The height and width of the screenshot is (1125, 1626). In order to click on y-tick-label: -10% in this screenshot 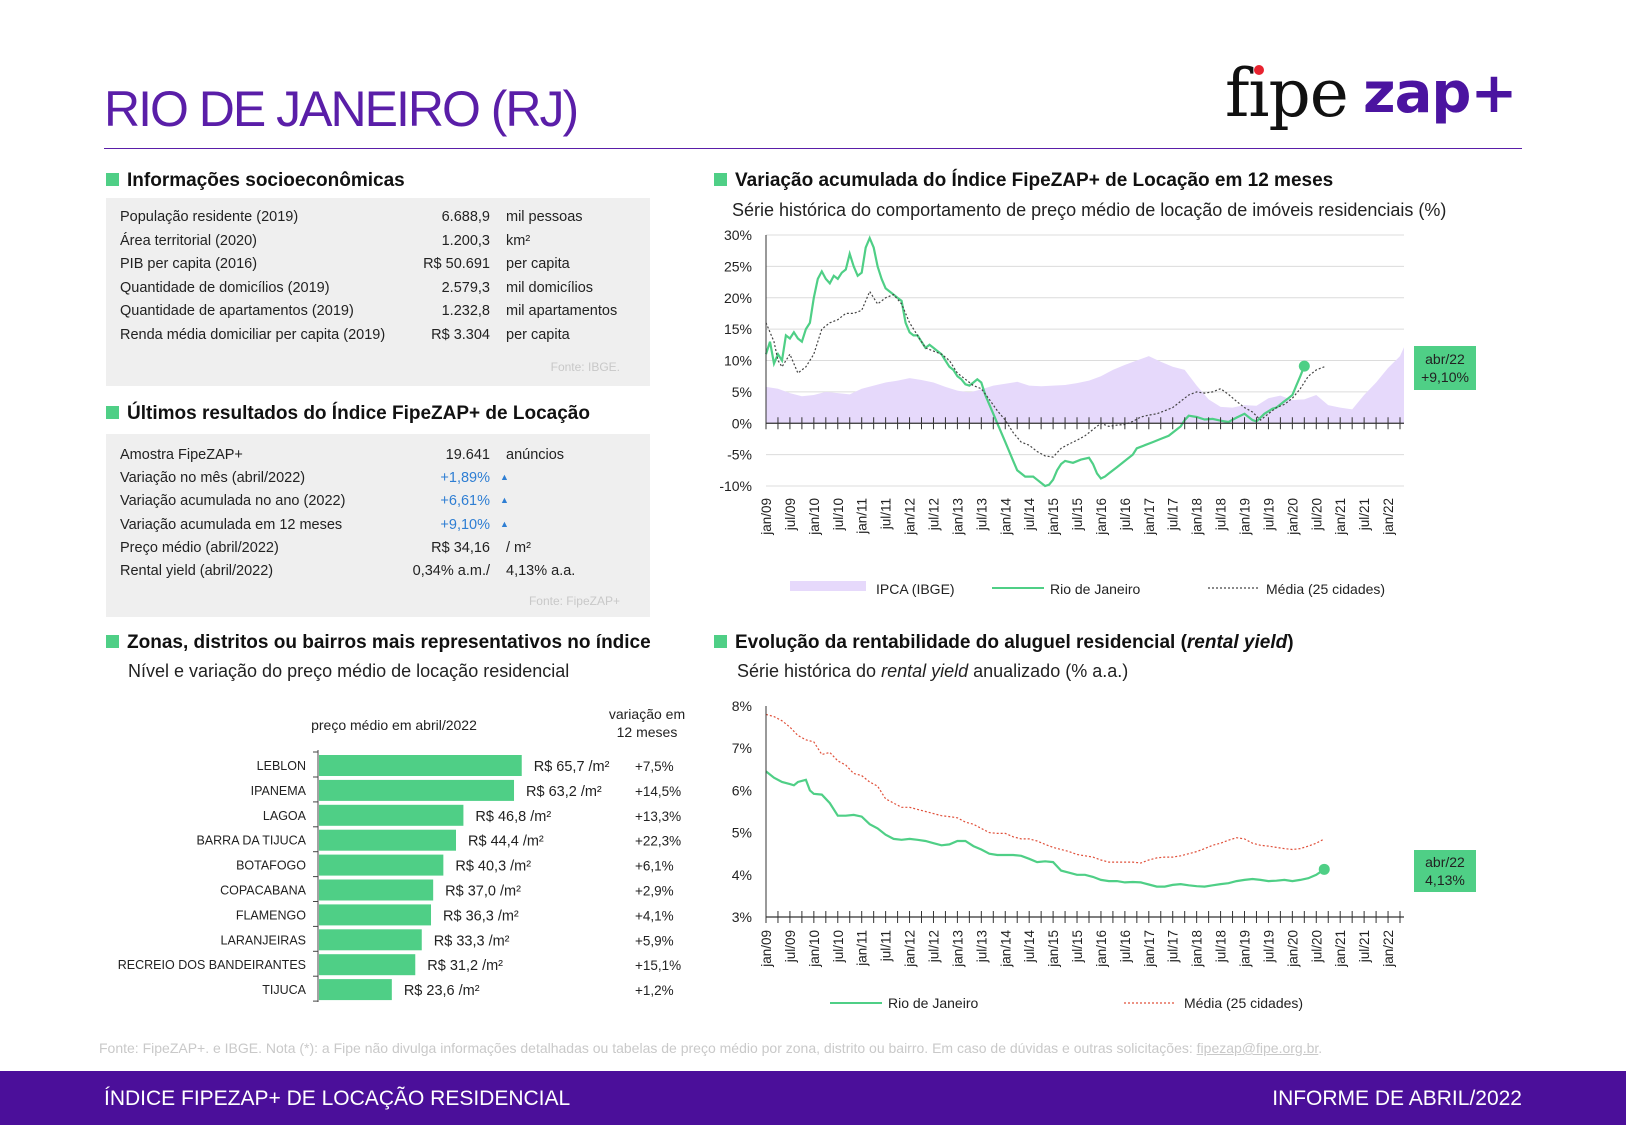, I will do `click(735, 486)`.